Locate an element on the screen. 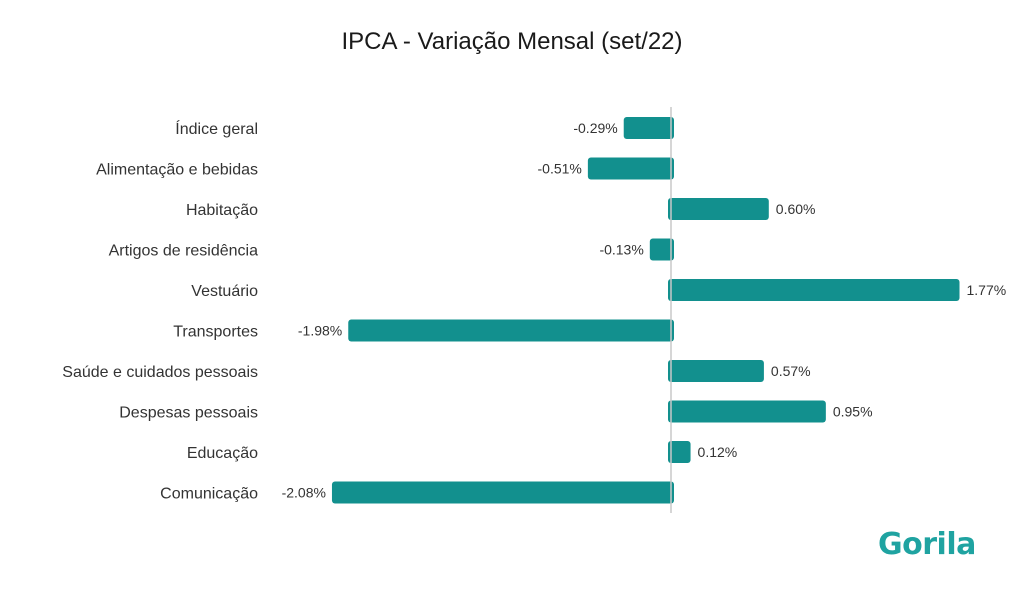  category-label-8: Educação is located at coordinates (222, 453).